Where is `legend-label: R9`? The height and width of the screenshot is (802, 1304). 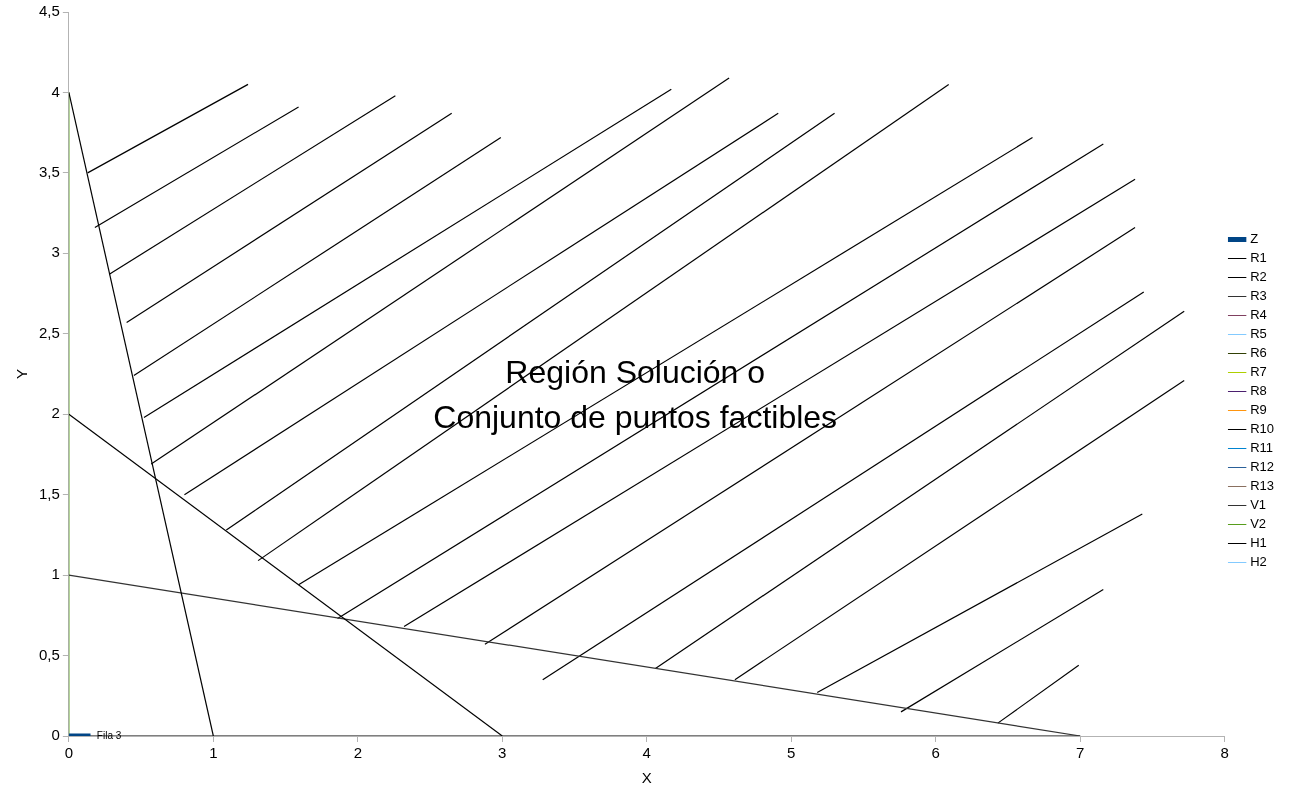
legend-label: R9 is located at coordinates (1258, 410).